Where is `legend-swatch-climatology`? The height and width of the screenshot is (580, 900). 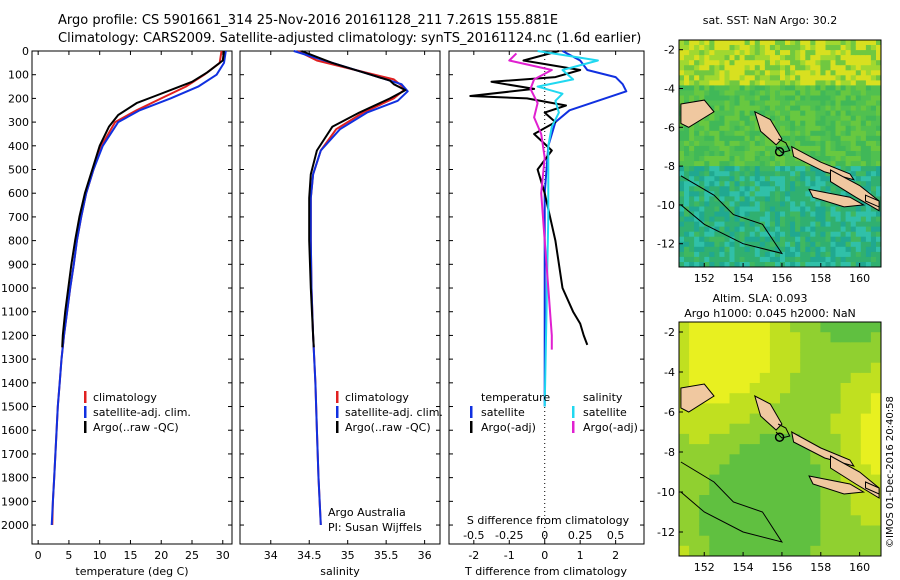 legend-swatch-climatology is located at coordinates (337, 397).